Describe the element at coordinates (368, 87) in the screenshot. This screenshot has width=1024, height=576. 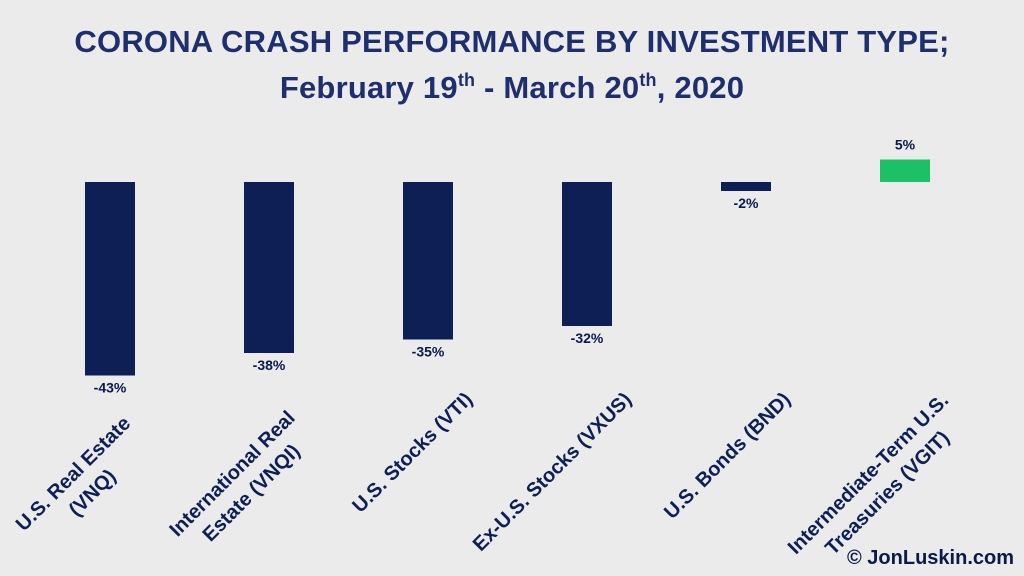
I see `title-date-start: February 19` at that location.